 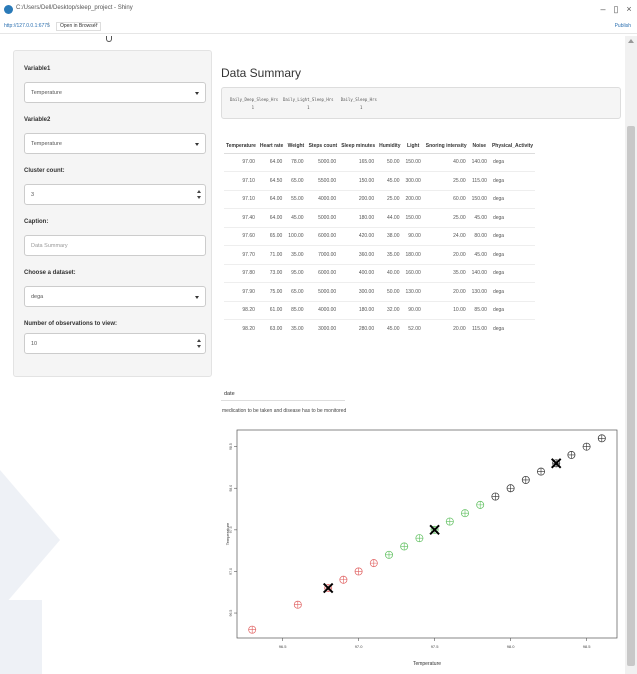 What do you see at coordinates (34, 344) in the screenshot?
I see `observations-value: 10` at bounding box center [34, 344].